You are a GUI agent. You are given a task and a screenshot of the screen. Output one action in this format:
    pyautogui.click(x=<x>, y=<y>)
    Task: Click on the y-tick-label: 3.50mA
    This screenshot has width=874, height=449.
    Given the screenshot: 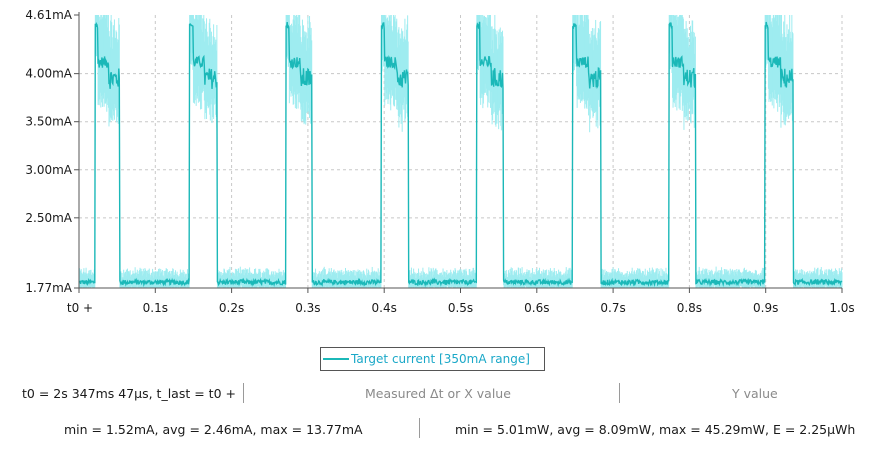 What is the action you would take?
    pyautogui.click(x=48, y=122)
    